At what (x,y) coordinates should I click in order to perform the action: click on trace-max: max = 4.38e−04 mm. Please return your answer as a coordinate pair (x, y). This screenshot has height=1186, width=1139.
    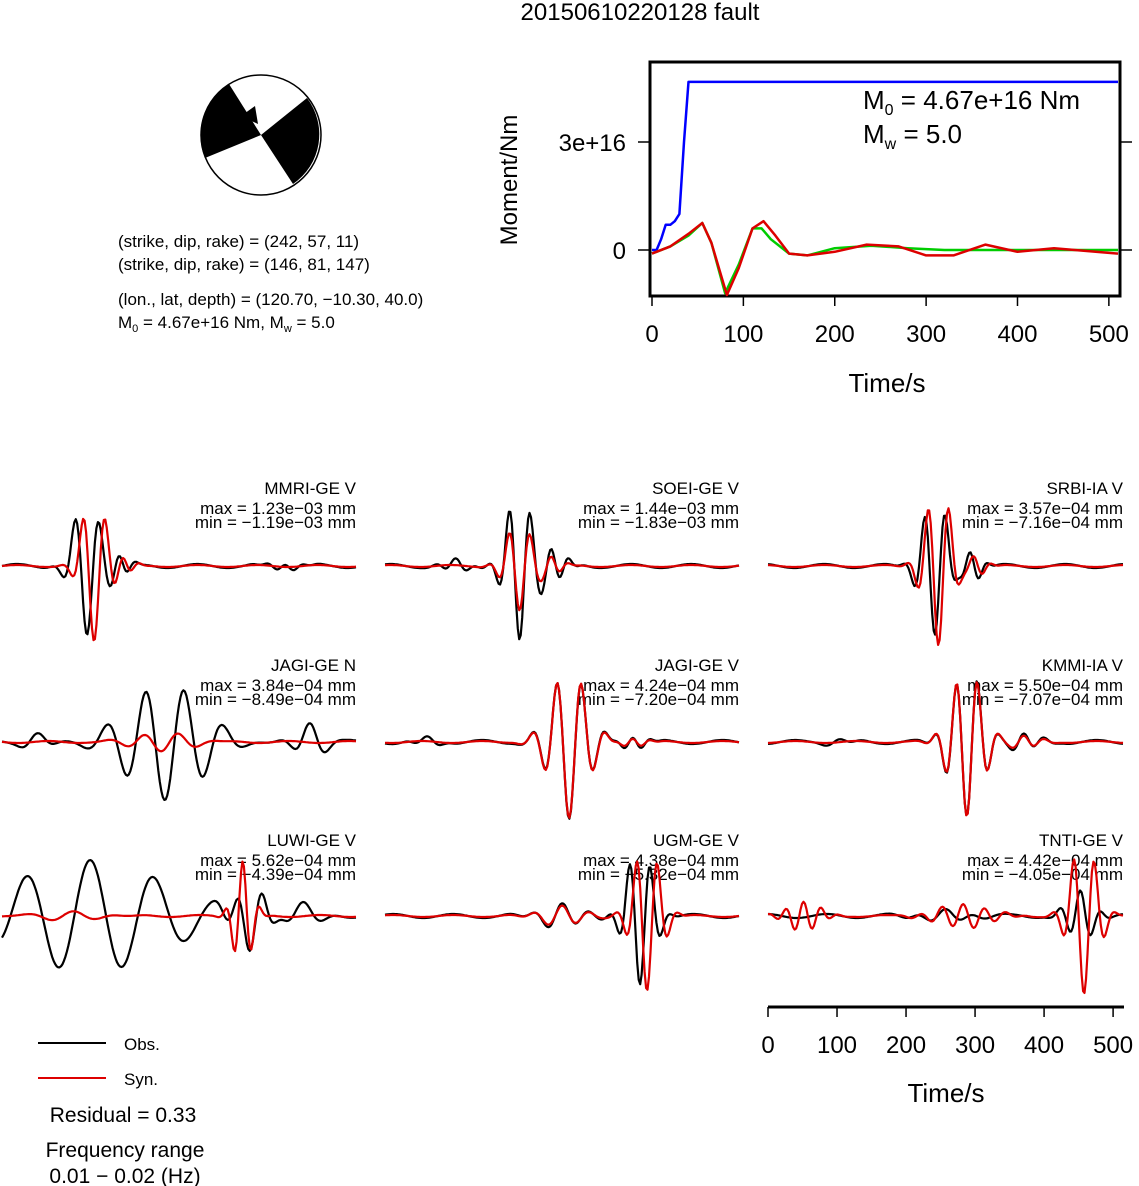
    Looking at the image, I should click on (661, 860).